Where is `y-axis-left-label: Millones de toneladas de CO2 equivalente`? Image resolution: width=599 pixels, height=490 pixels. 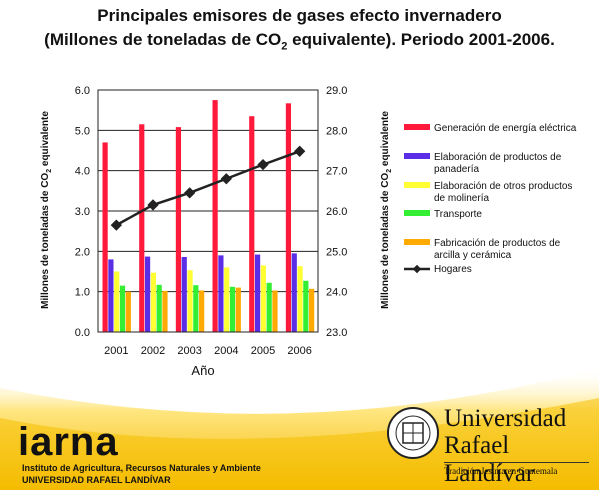 y-axis-left-label: Millones de toneladas de CO2 equivalente is located at coordinates (46, 210).